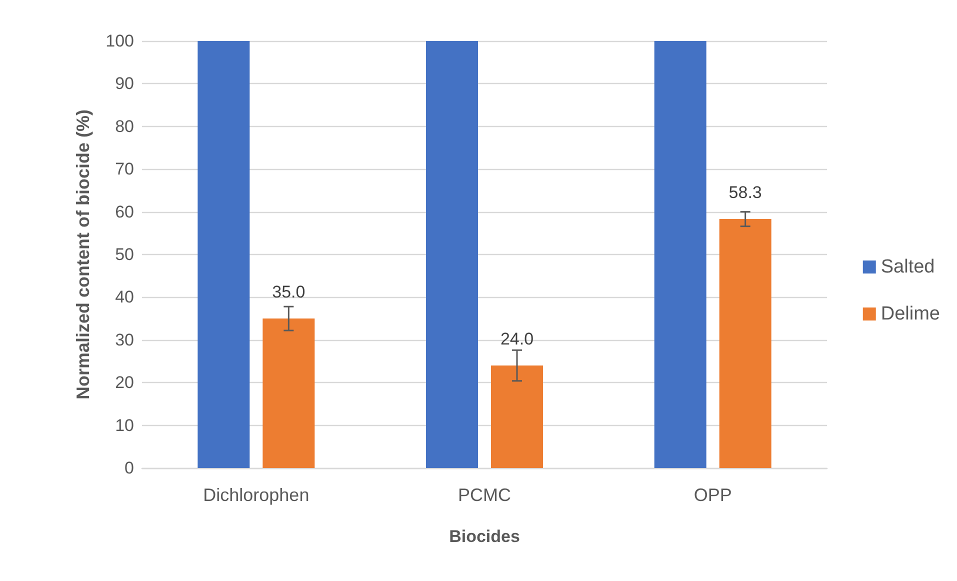  I want to click on y-tick-label: 60, so click(124, 212).